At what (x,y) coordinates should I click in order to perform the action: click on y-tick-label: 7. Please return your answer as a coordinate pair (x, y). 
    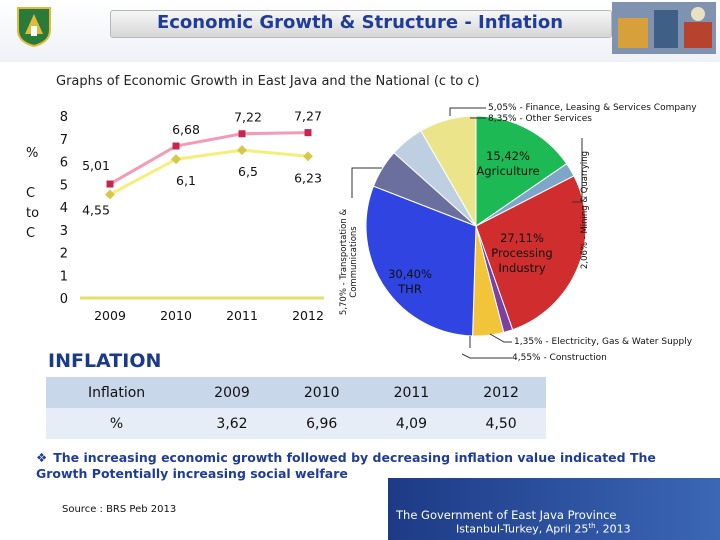
    Looking at the image, I should click on (64, 140).